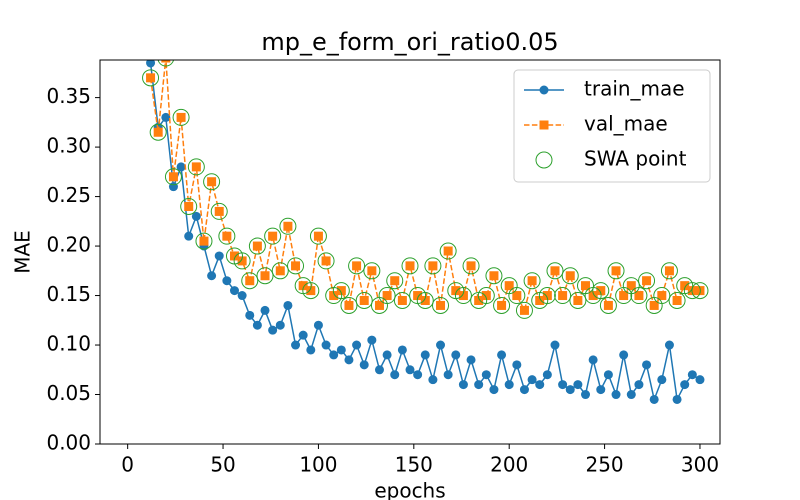 Image resolution: width=800 pixels, height=500 pixels. I want to click on x-tick-label: 250, so click(604, 465).